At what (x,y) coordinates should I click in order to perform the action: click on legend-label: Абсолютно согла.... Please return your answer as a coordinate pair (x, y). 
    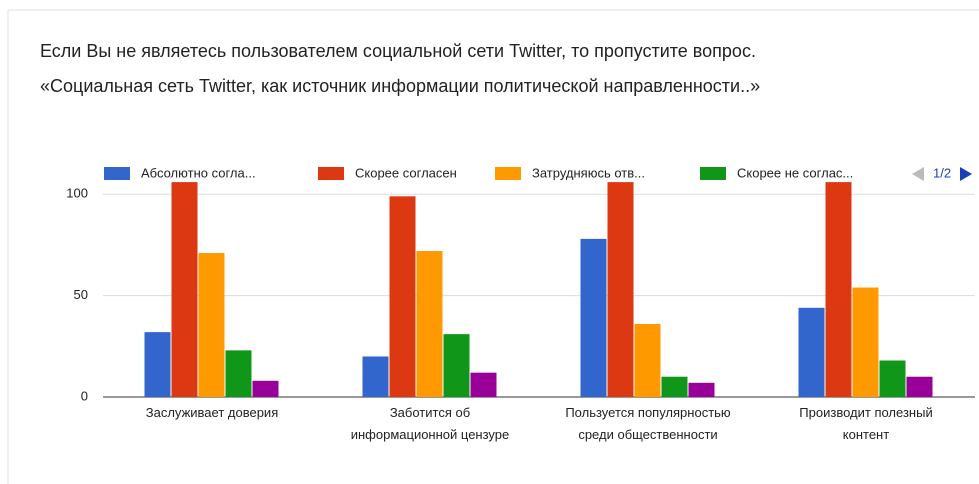
    Looking at the image, I should click on (198, 172).